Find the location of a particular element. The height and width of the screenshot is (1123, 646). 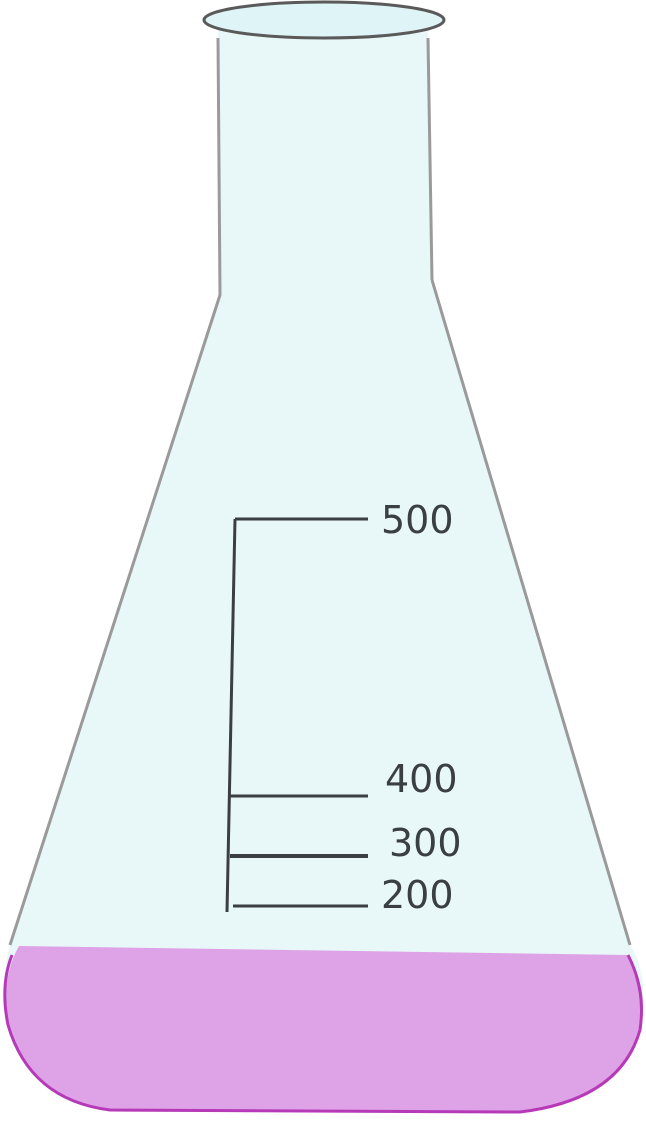

scale-vertical-line is located at coordinates (231, 715).